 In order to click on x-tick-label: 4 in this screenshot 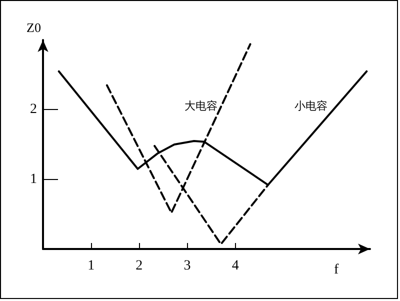, I will do `click(235, 266)`.